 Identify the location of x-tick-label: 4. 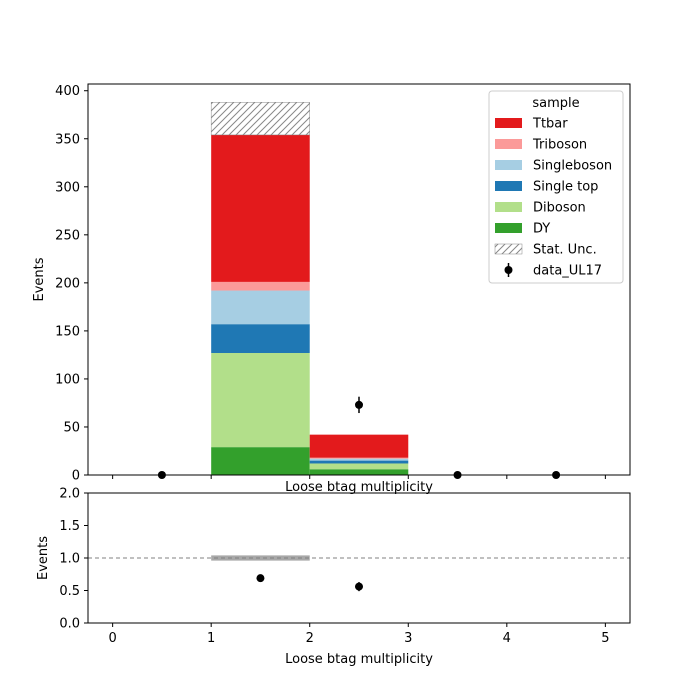
(507, 638).